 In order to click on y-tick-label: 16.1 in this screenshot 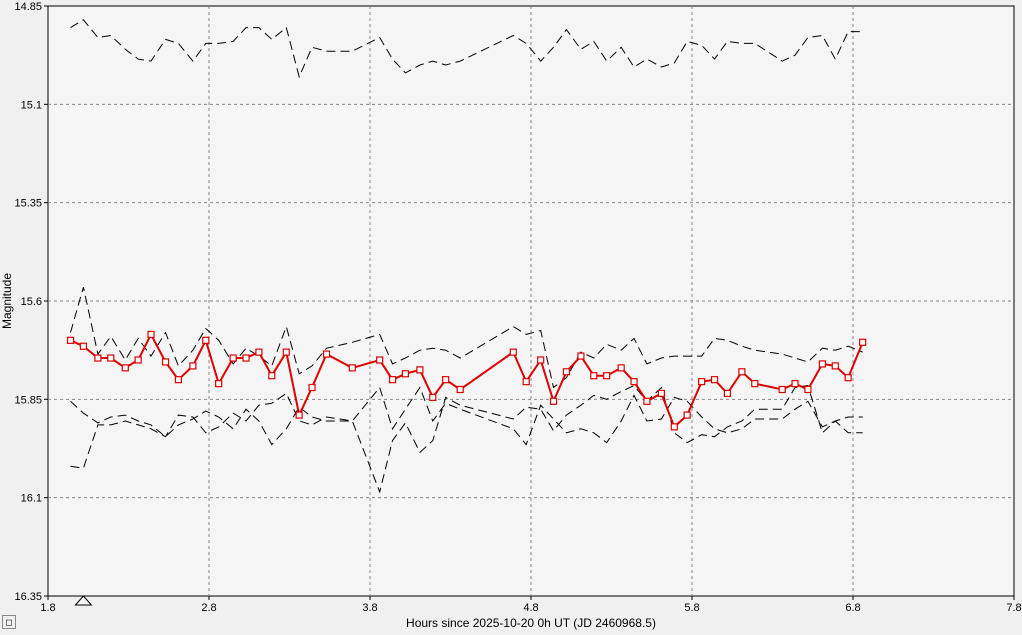, I will do `click(31, 499)`.